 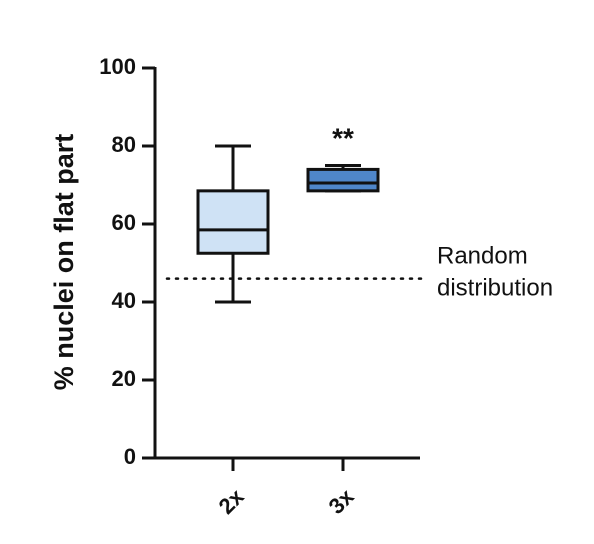 I want to click on significance-marker-3x: **, so click(x=343, y=138).